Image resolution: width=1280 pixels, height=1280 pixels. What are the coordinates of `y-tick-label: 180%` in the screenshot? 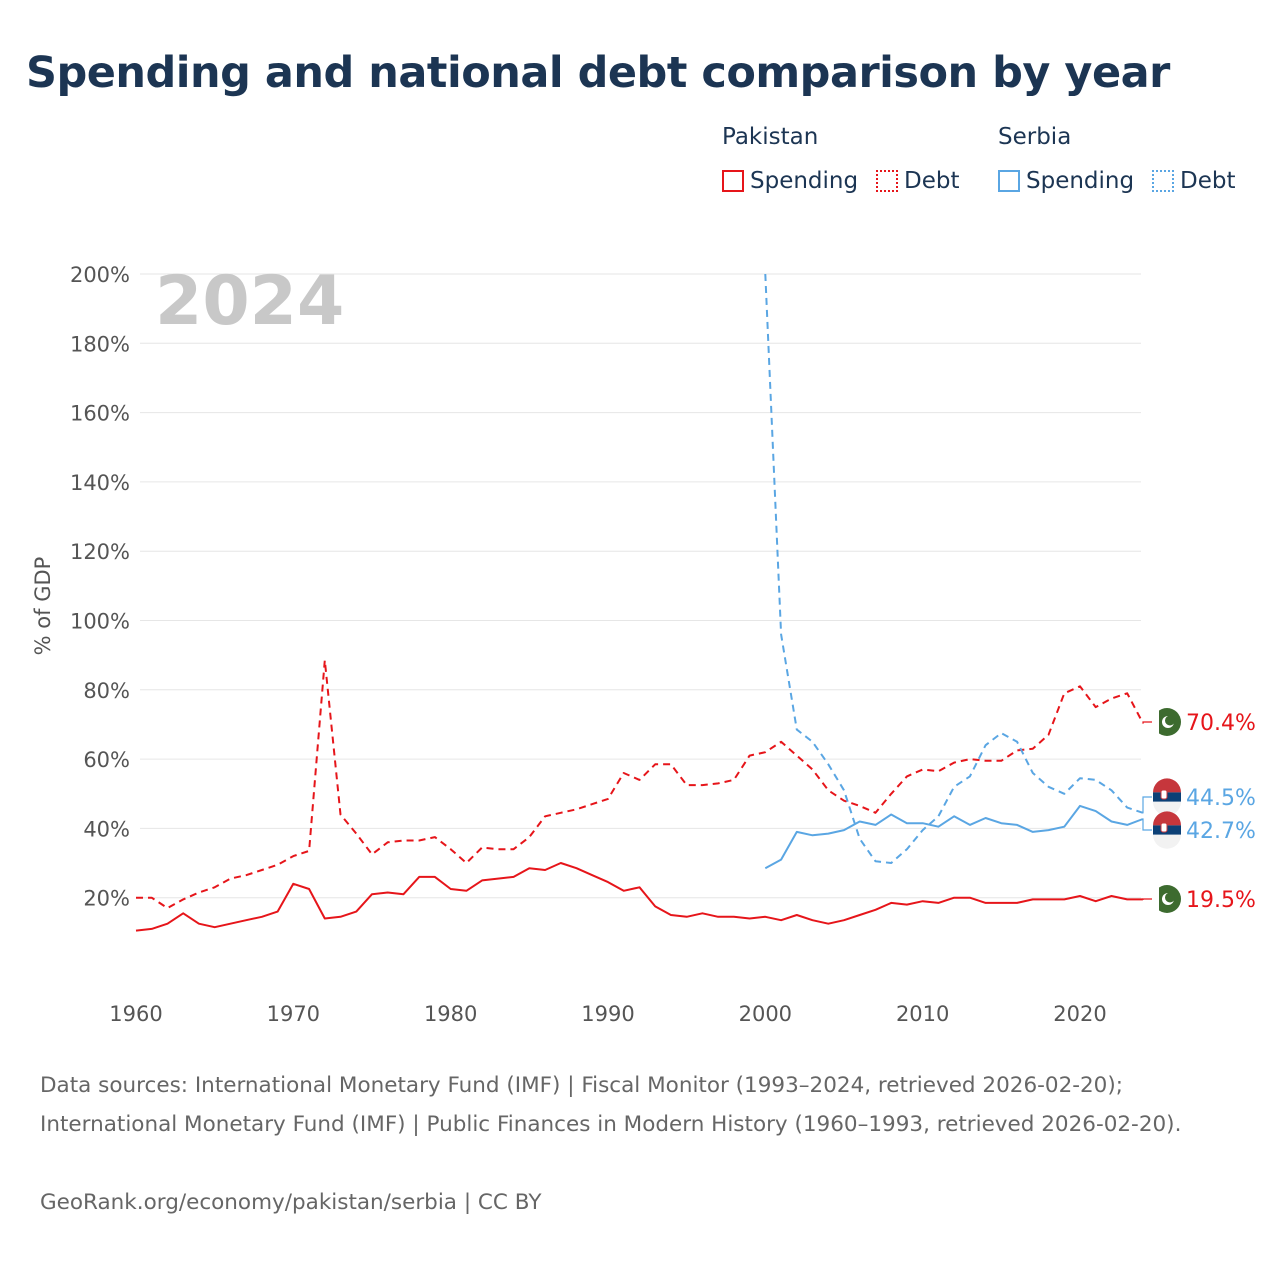 It's located at (100, 344).